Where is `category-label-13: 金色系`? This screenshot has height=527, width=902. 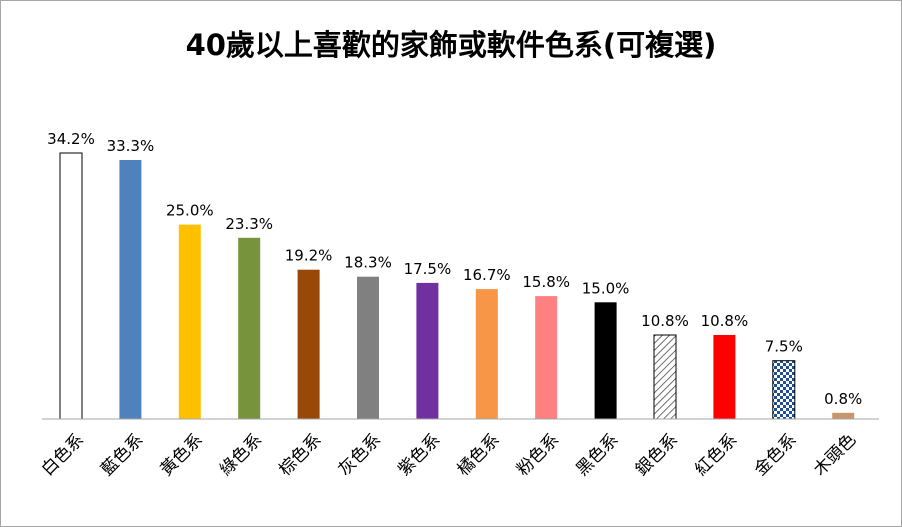 category-label-13: 金色系 is located at coordinates (776, 455).